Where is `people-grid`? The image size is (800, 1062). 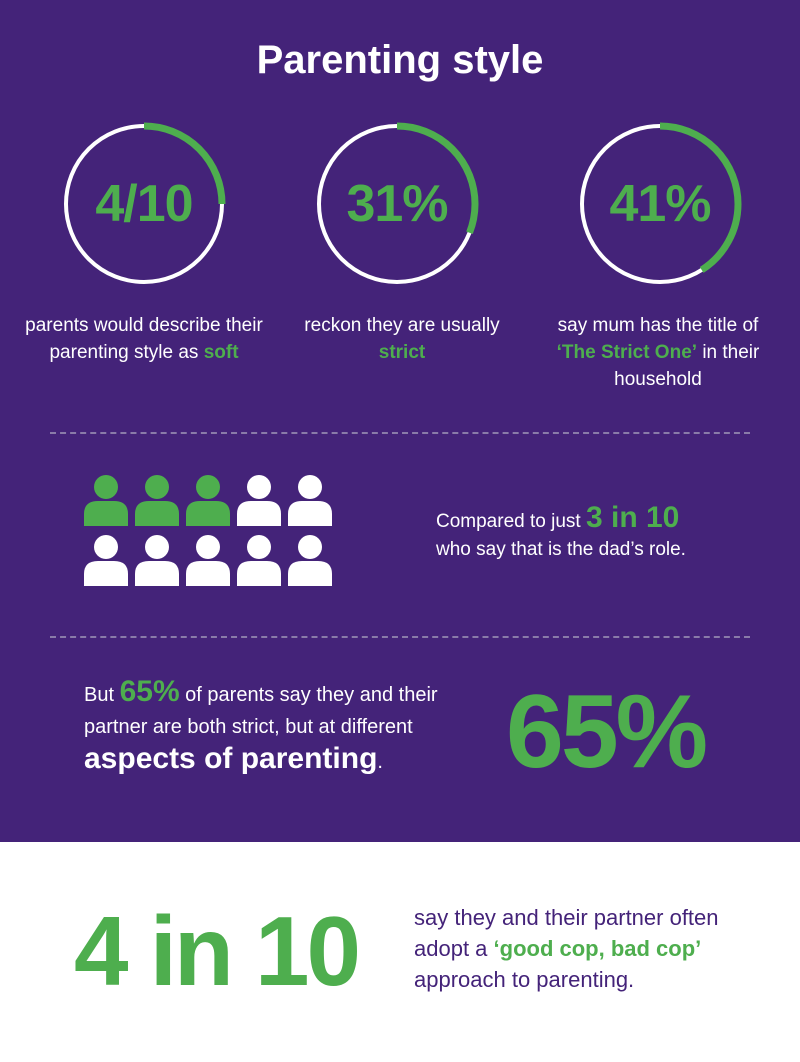 people-grid is located at coordinates (212, 534).